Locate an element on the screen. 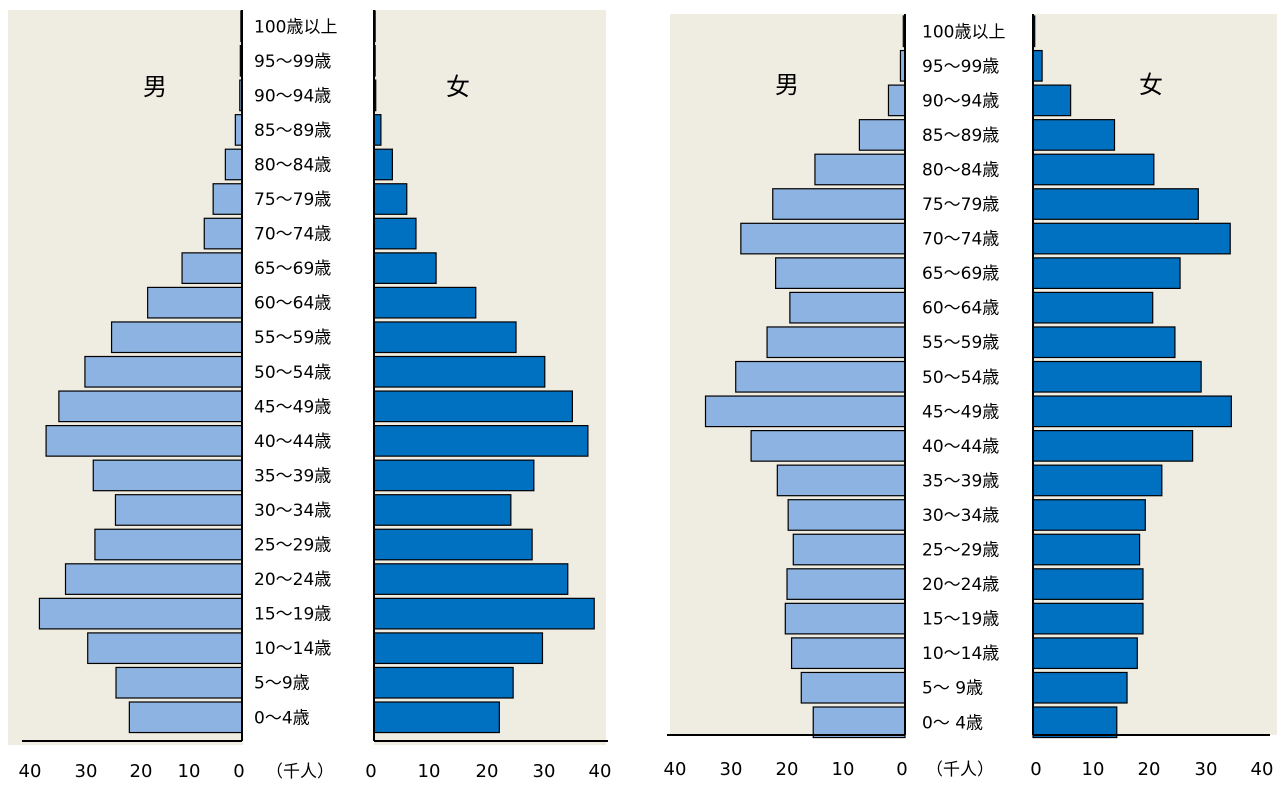 The height and width of the screenshot is (787, 1288). age-group-label: 55～59歳 is located at coordinates (292, 338).